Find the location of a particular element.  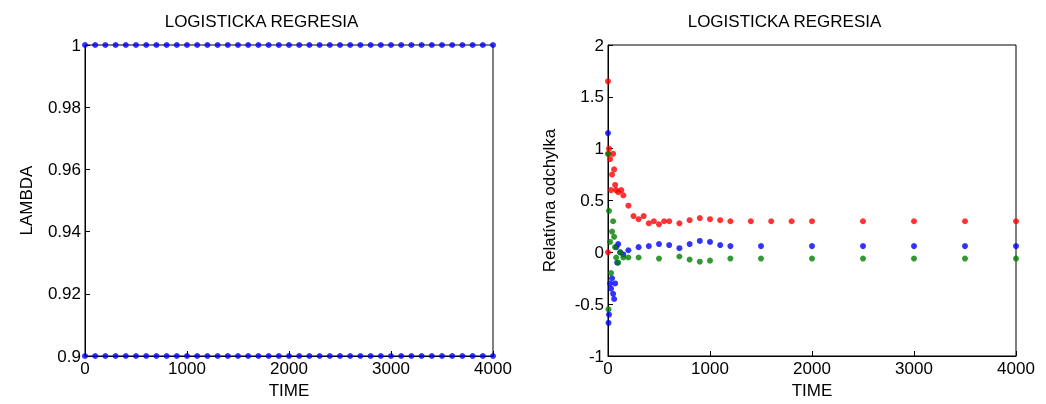

y-tick-label: 2 is located at coordinates (599, 45).